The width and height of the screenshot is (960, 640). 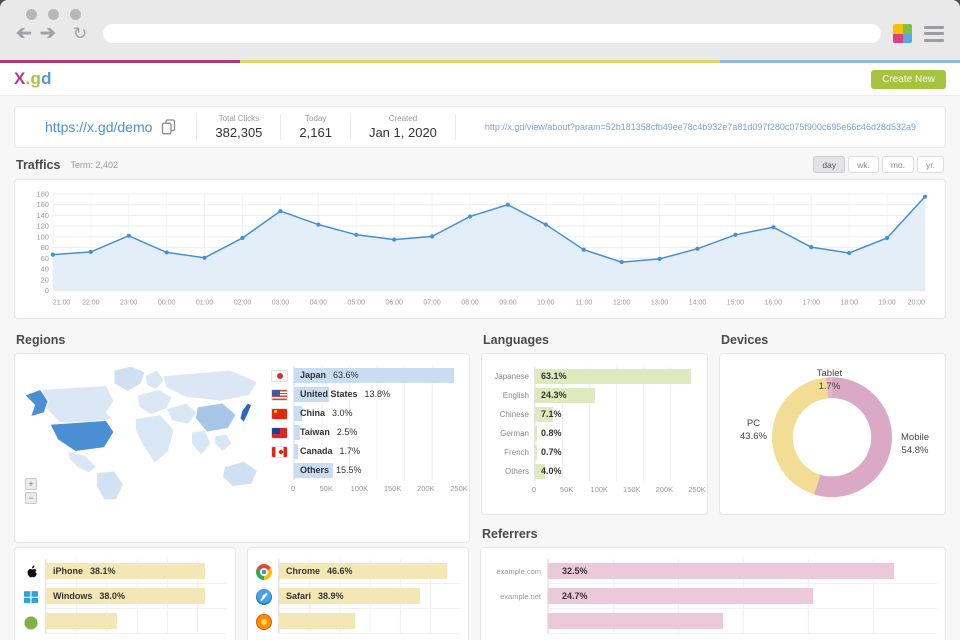 I want to click on svg-text: 10:00, so click(x=546, y=302).